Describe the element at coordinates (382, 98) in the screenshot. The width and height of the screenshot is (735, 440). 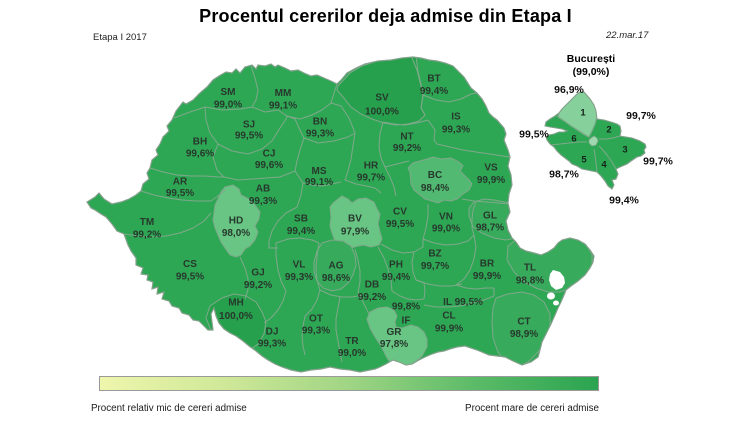
I see `svg-text: SV` at that location.